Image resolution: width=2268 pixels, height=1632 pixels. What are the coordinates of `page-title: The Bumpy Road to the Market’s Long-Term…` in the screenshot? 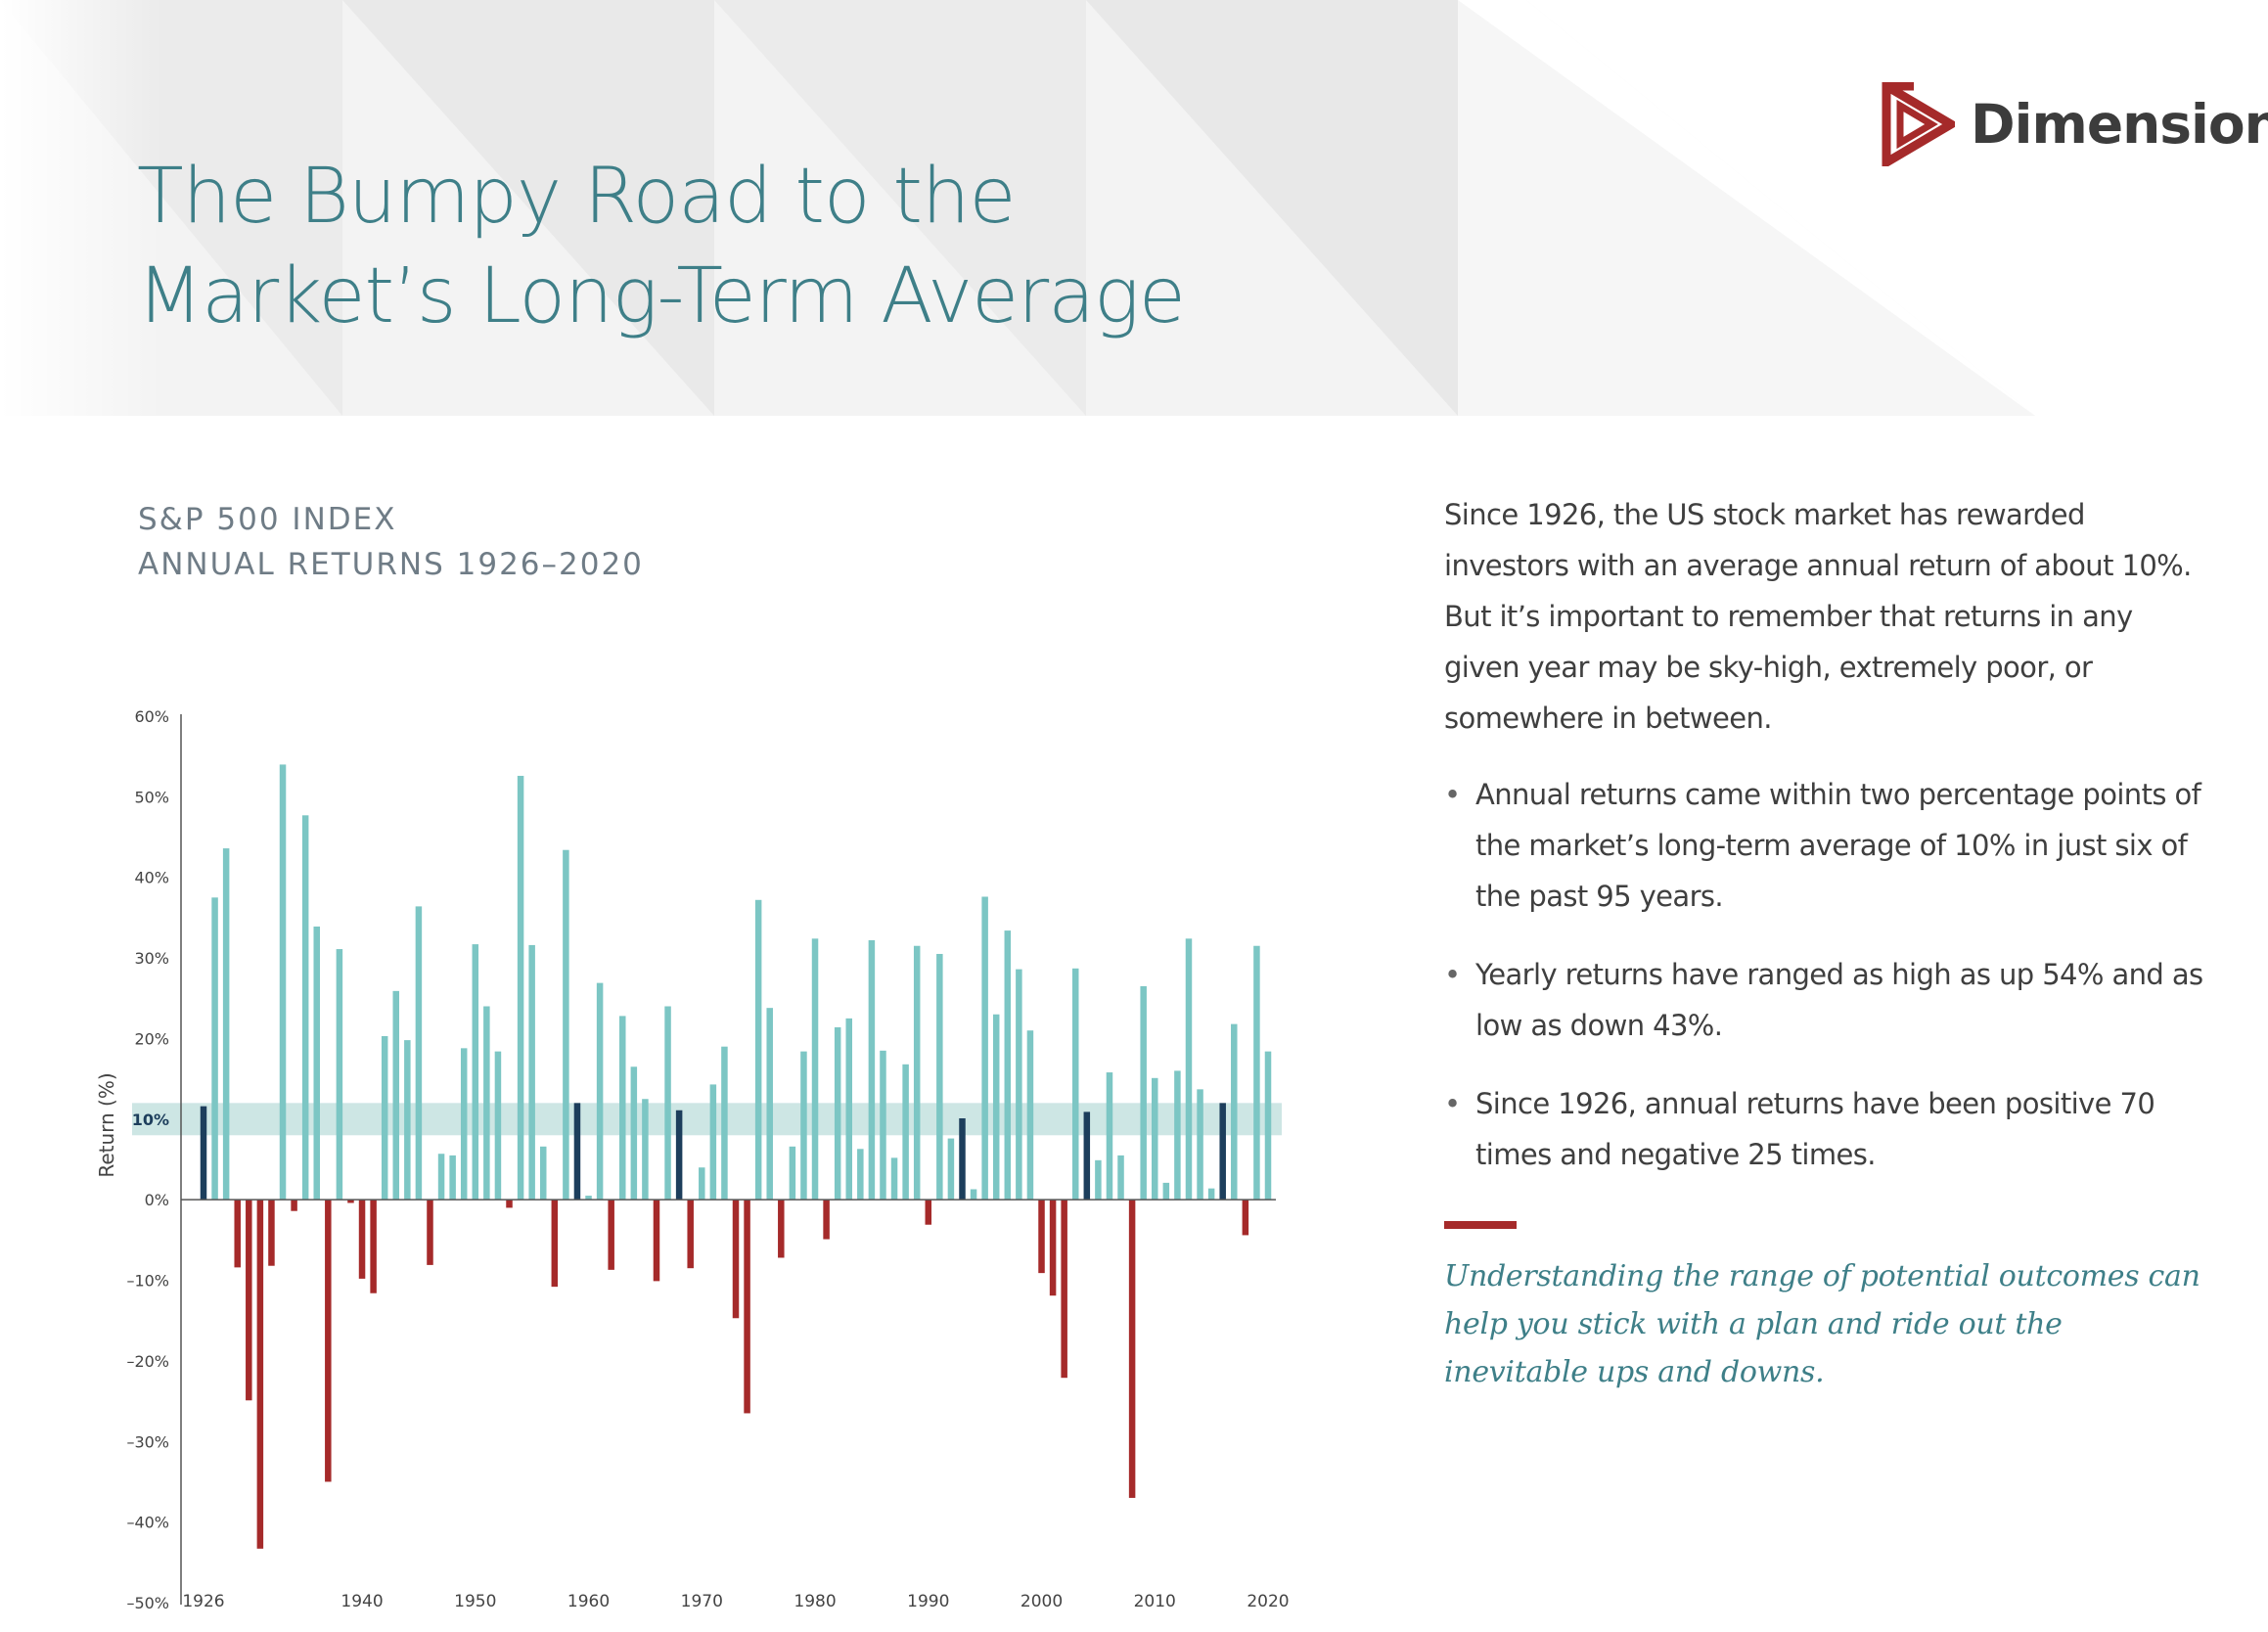 It's located at (661, 246).